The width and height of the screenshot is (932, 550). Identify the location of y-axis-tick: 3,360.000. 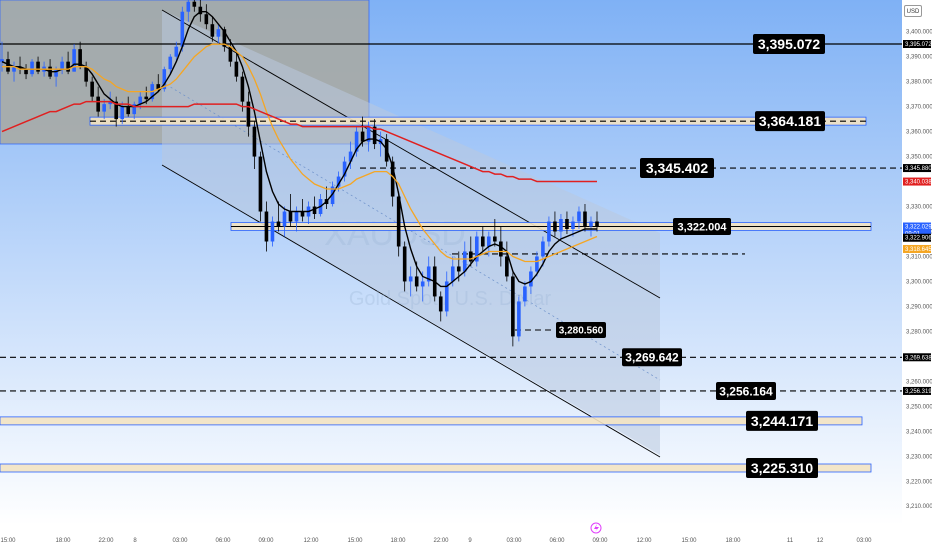
(919, 133).